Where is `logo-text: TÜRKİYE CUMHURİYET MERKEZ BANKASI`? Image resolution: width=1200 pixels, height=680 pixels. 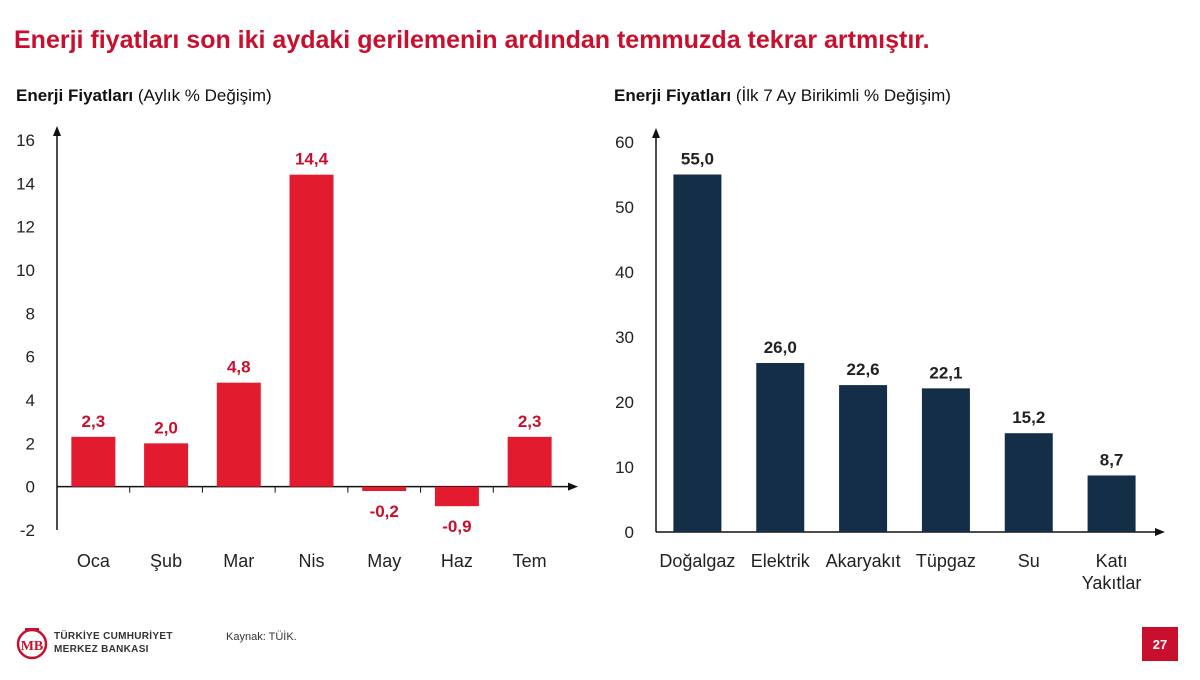
logo-text: TÜRKİYE CUMHURİYET MERKEZ BANKASI is located at coordinates (113, 643).